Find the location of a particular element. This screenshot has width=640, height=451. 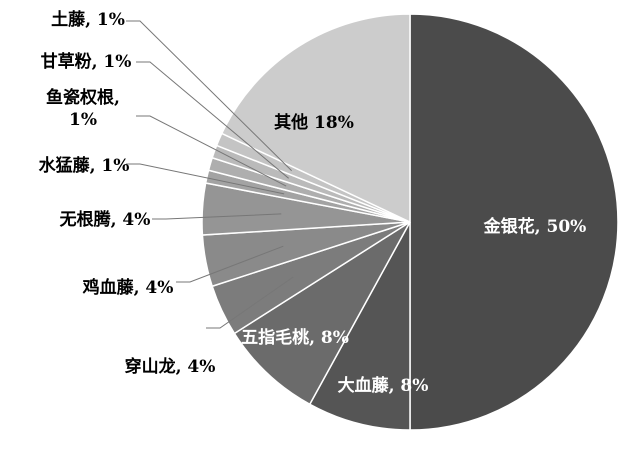

slice-label-line: 鱼瓷权根, is located at coordinates (83, 97).